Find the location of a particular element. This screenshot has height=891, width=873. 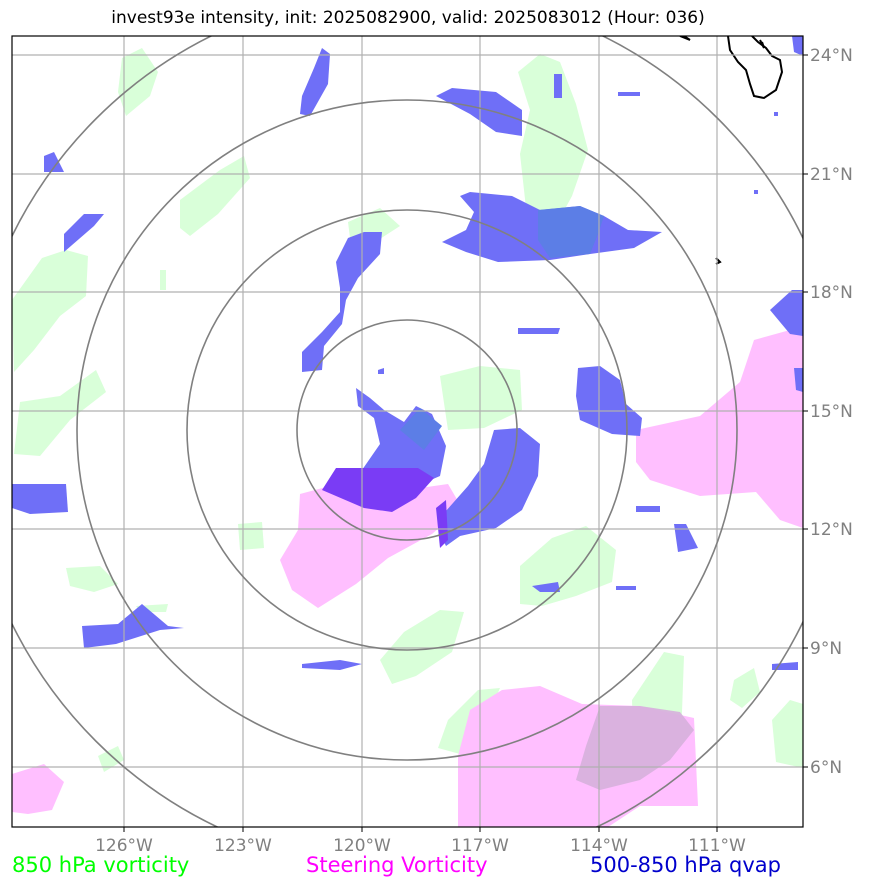

lon-tick-label: 117°W is located at coordinates (480, 846).